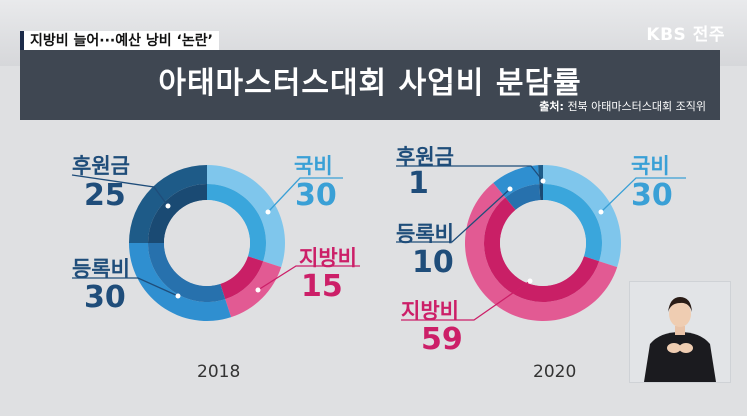  What do you see at coordinates (680, 332) in the screenshot?
I see `sign-language-interpreter` at bounding box center [680, 332].